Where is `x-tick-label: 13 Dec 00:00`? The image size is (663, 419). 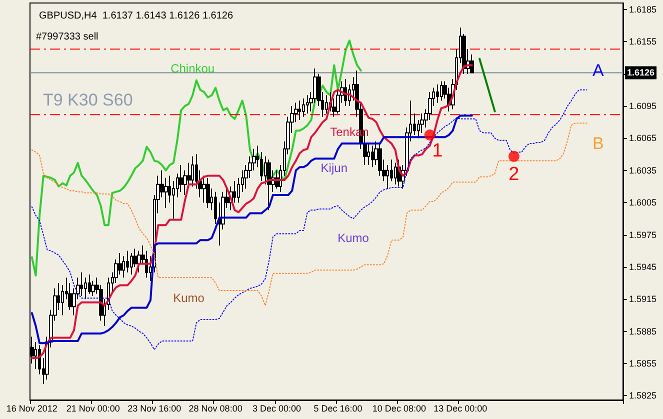
x-tick-label: 13 Dec 00:00 is located at coordinates (461, 409).